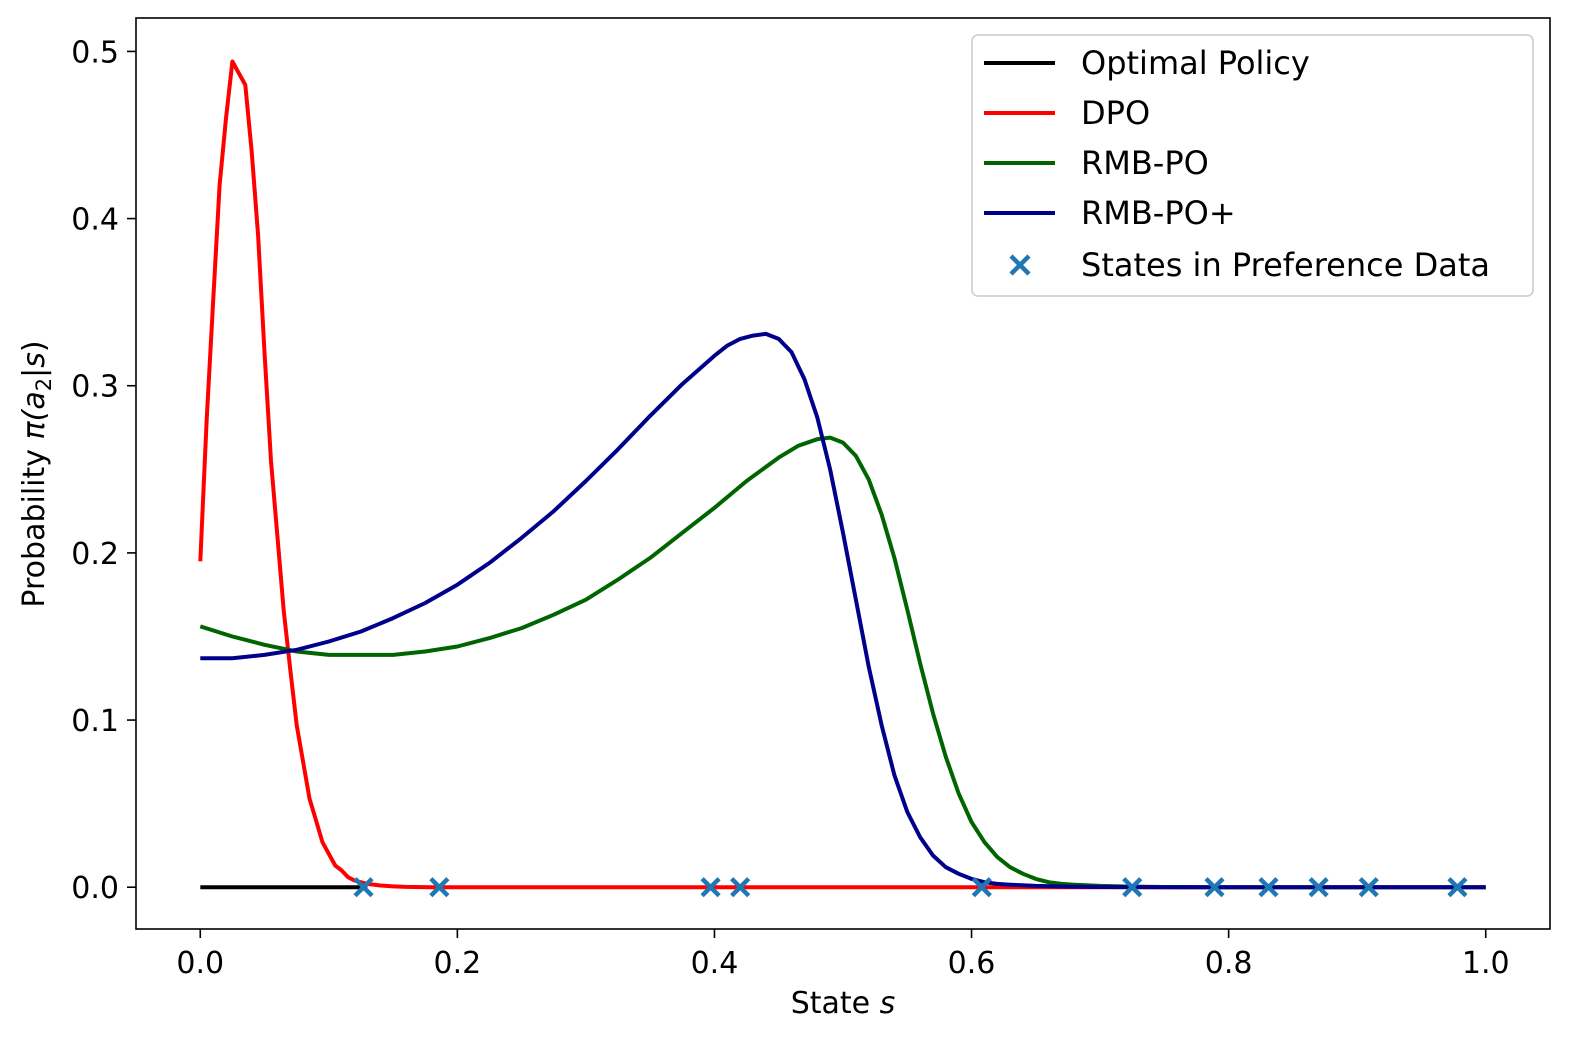 The image size is (1578, 1047). What do you see at coordinates (36, 473) in the screenshot?
I see `y-axis-label: Probability π(a2|s)` at bounding box center [36, 473].